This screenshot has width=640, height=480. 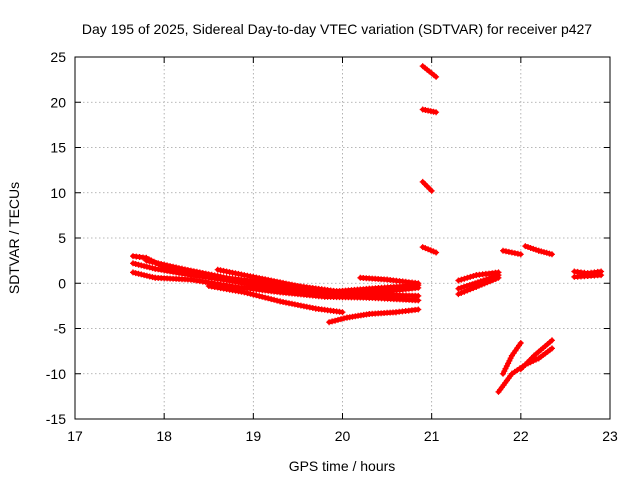 I want to click on y-tick-label: -5, so click(x=60, y=329).